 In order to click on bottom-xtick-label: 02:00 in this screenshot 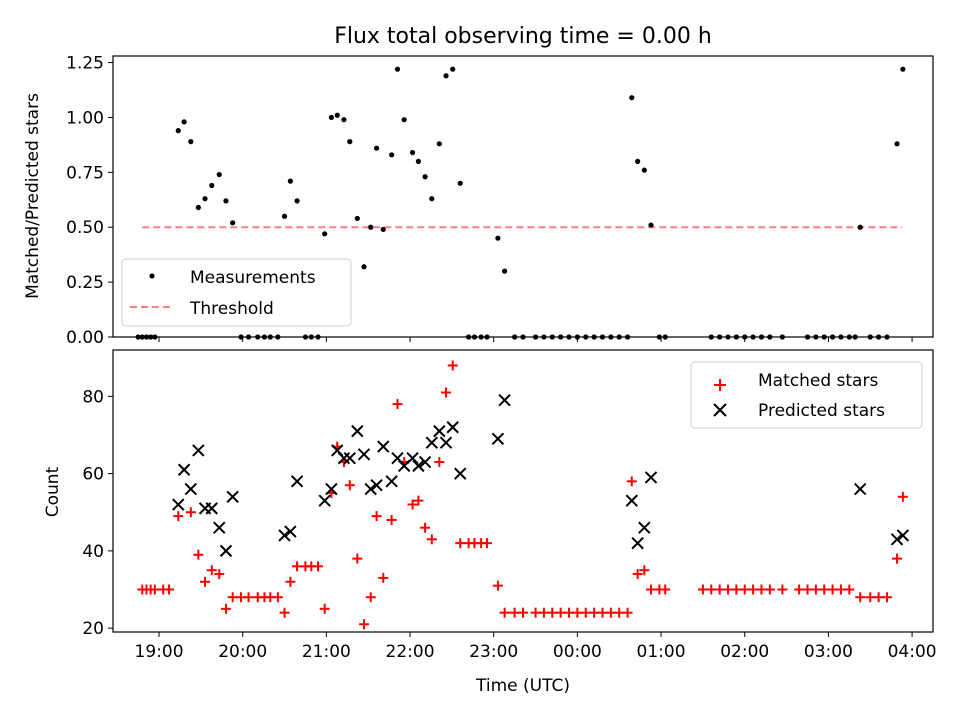, I will do `click(744, 652)`.